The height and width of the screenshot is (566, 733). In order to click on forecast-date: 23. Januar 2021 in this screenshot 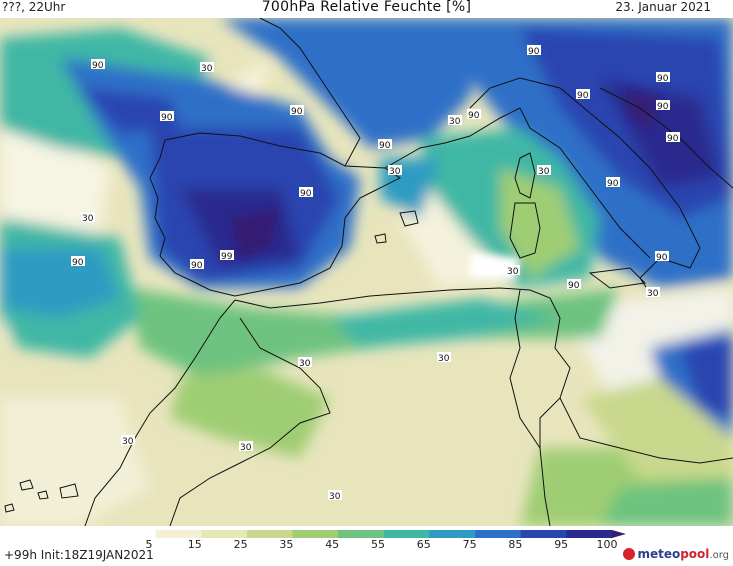, I will do `click(663, 7)`.